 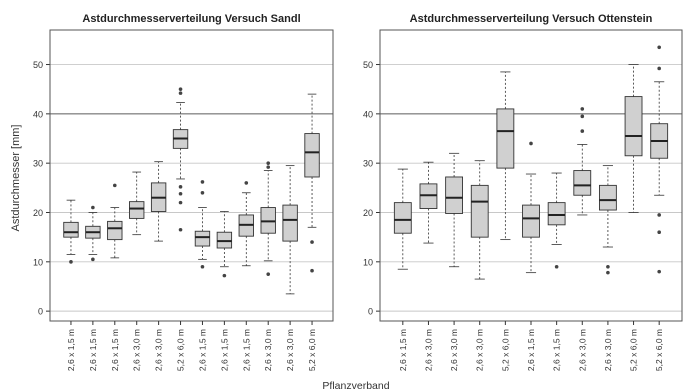 I want to click on y-axis-label: Astdurchmesser [mm], so click(x=16, y=178).